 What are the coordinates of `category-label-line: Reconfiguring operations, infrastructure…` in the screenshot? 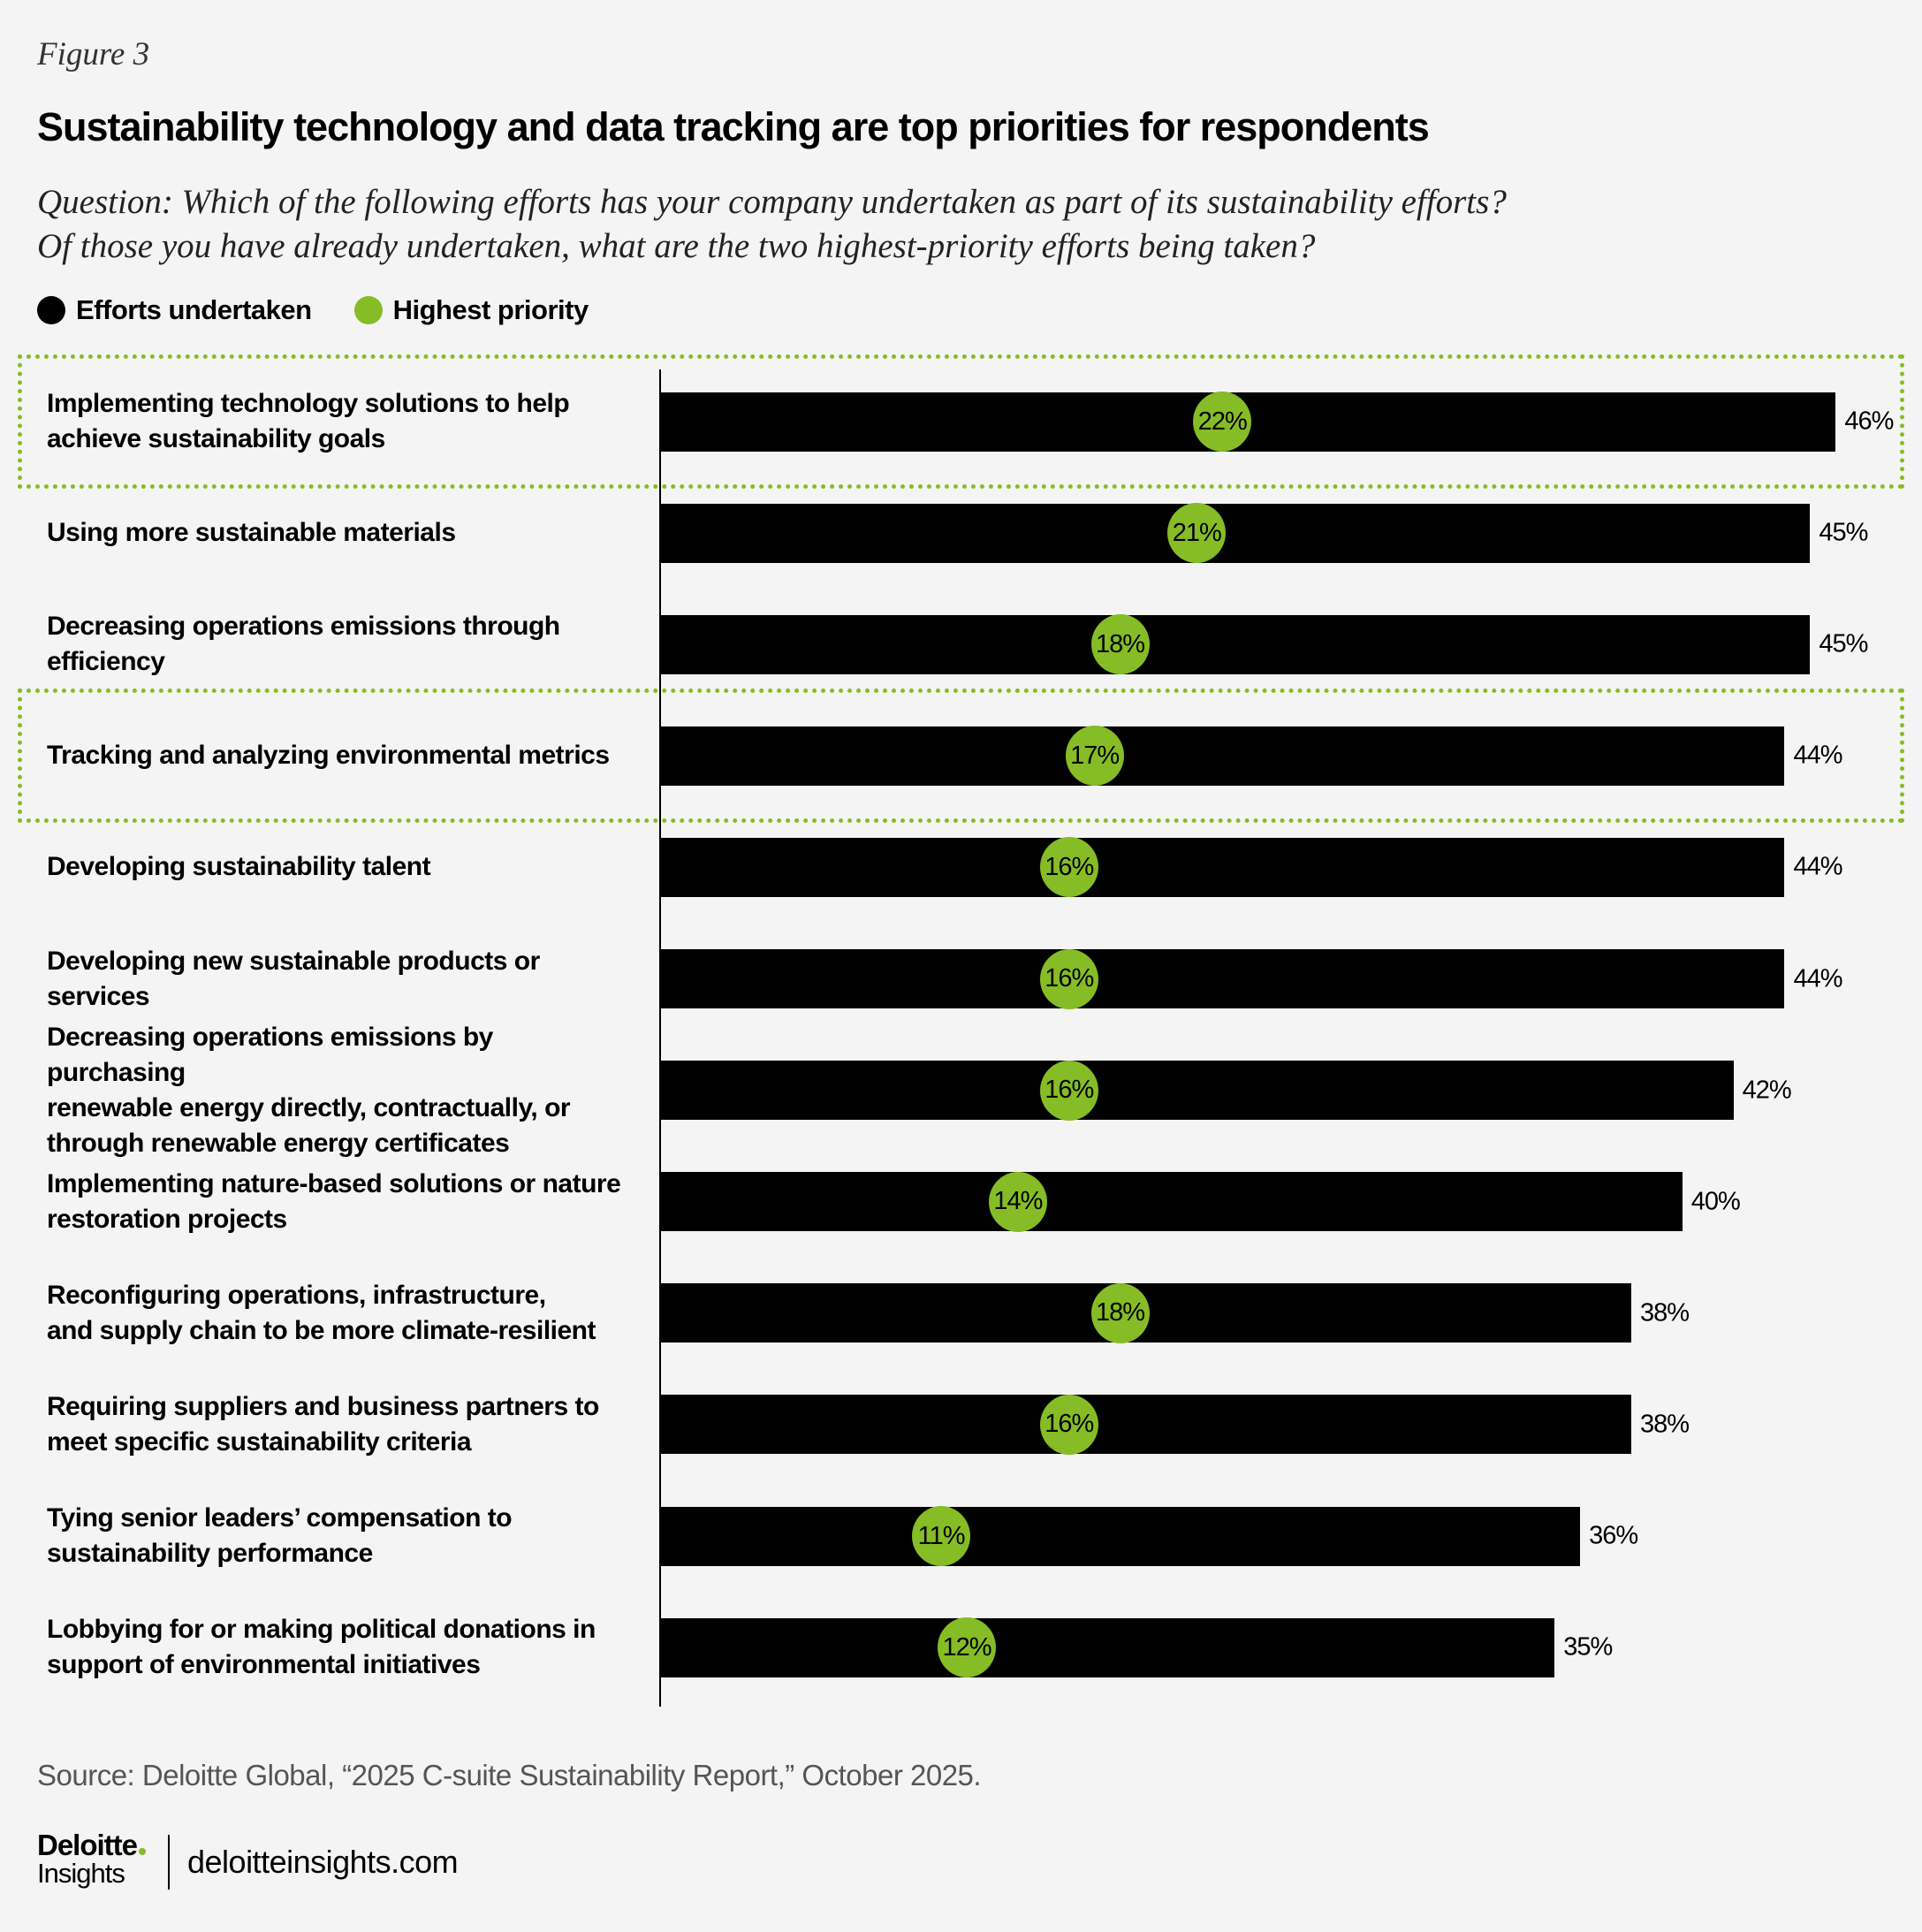 It's located at (296, 1295).